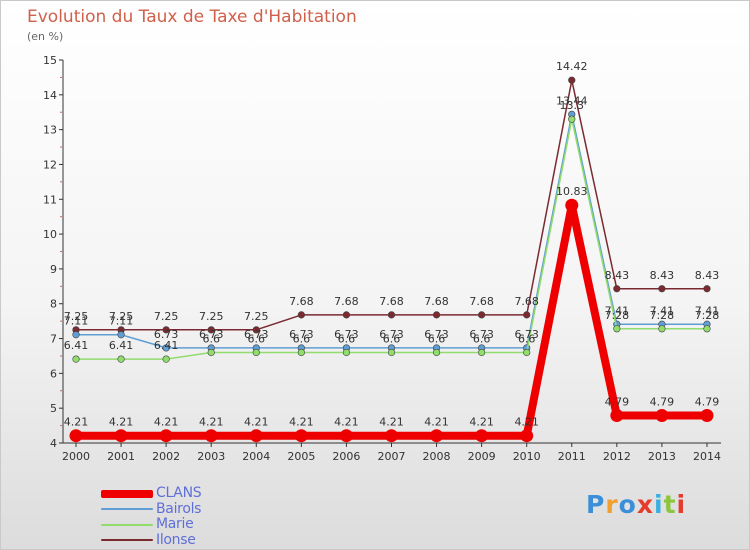 The height and width of the screenshot is (550, 750). I want to click on y-tick-label: 6, so click(53, 373).